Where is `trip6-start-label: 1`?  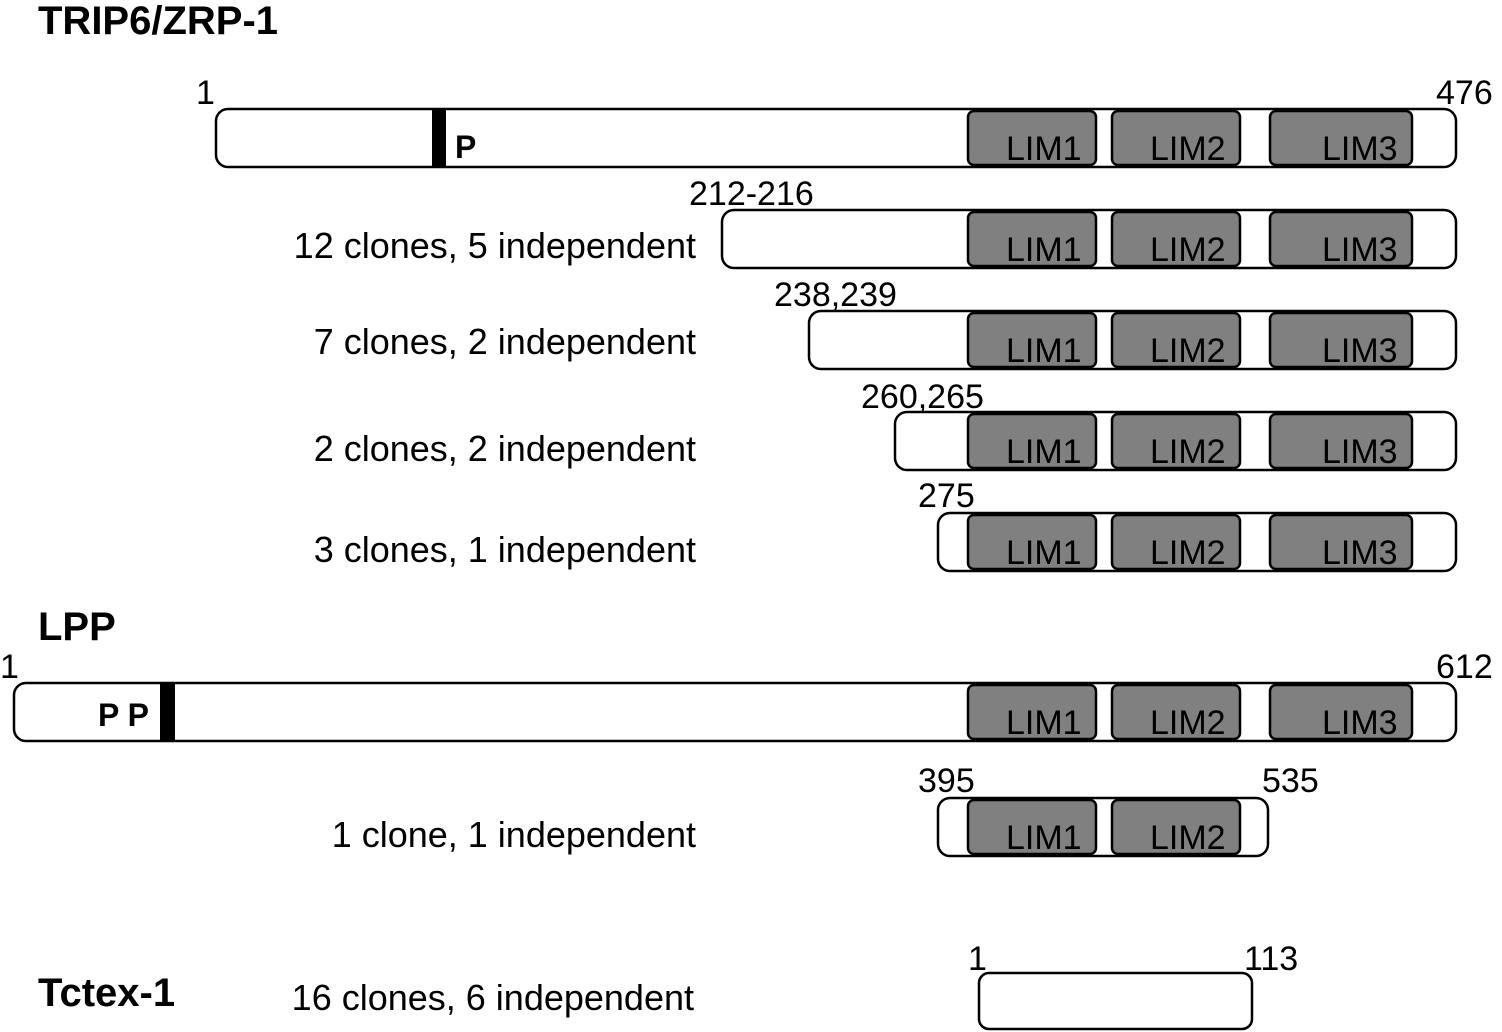 trip6-start-label: 1 is located at coordinates (205, 93).